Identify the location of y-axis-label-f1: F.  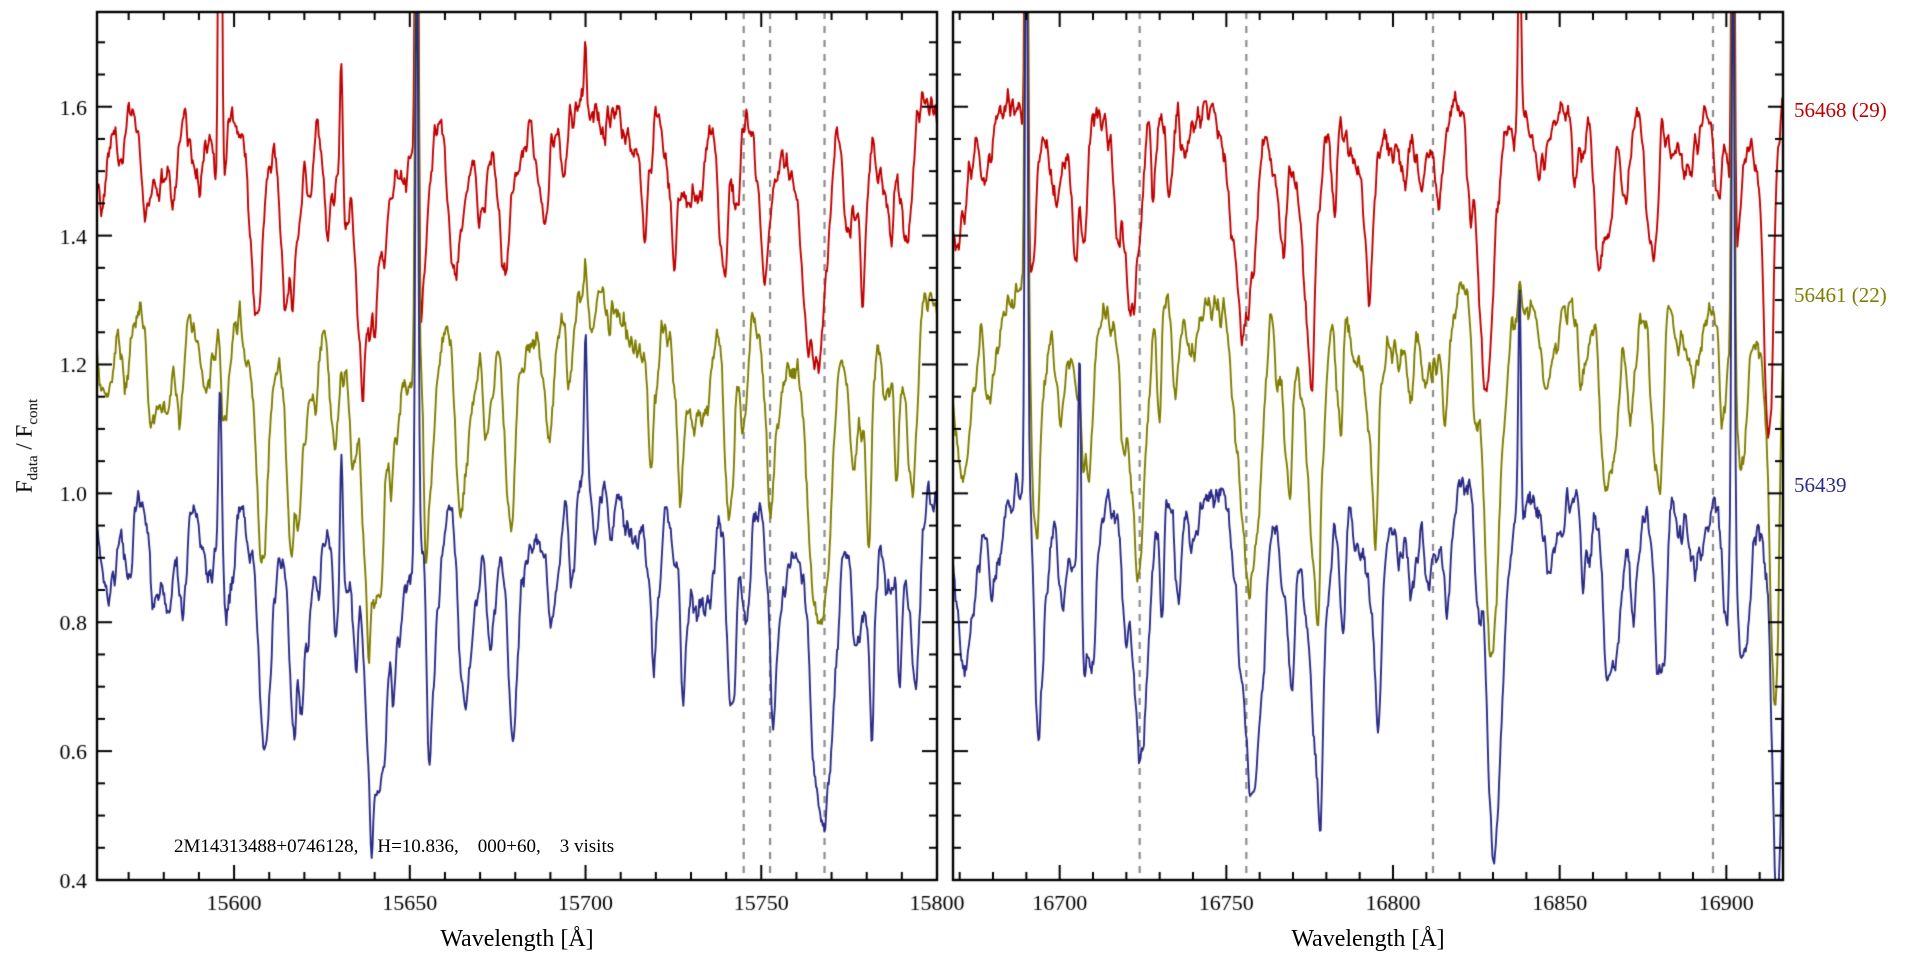
(24, 487).